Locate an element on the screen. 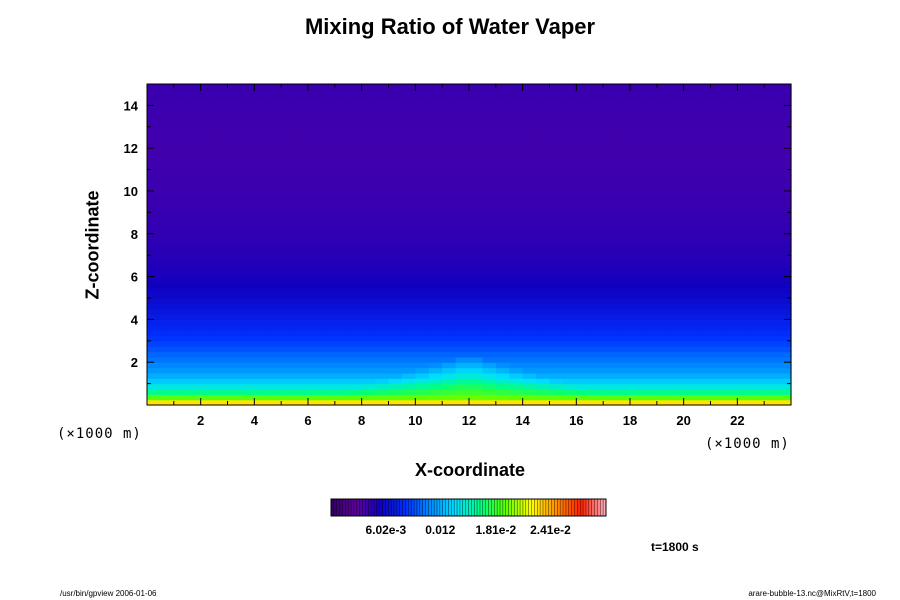  footer-left: /usr/bin/gpview 2006-01-06 is located at coordinates (108, 593).